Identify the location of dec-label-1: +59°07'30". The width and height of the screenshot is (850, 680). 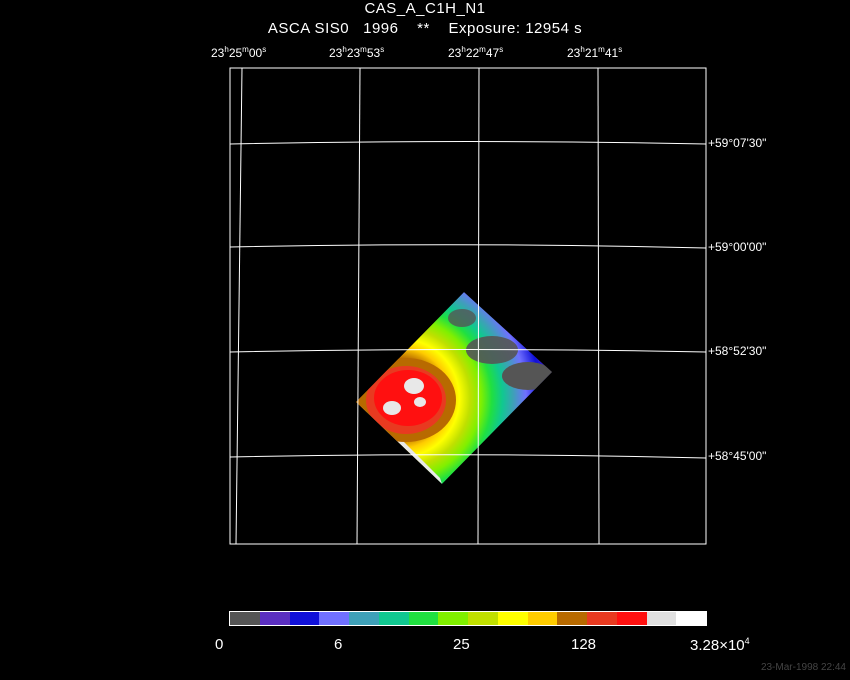
(737, 143).